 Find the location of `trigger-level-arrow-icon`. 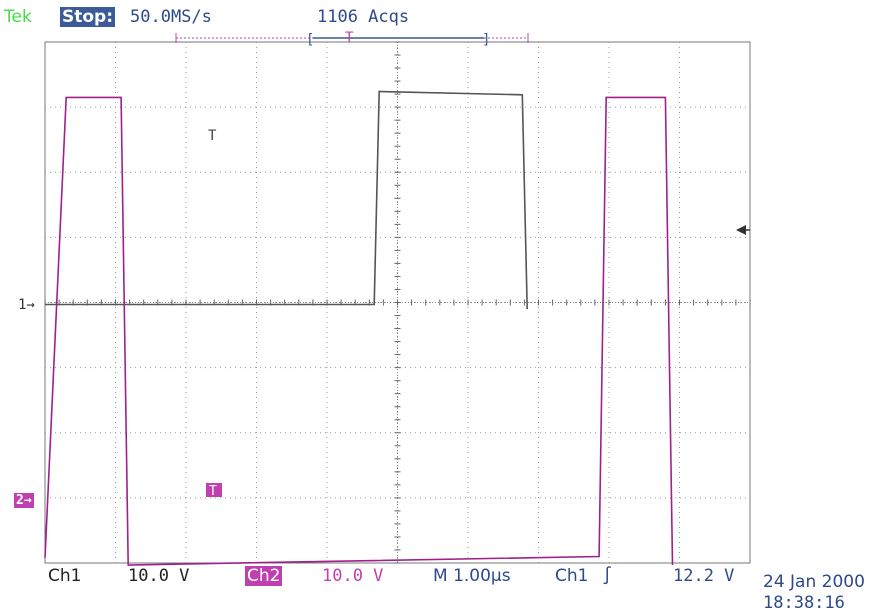

trigger-level-arrow-icon is located at coordinates (741, 230).